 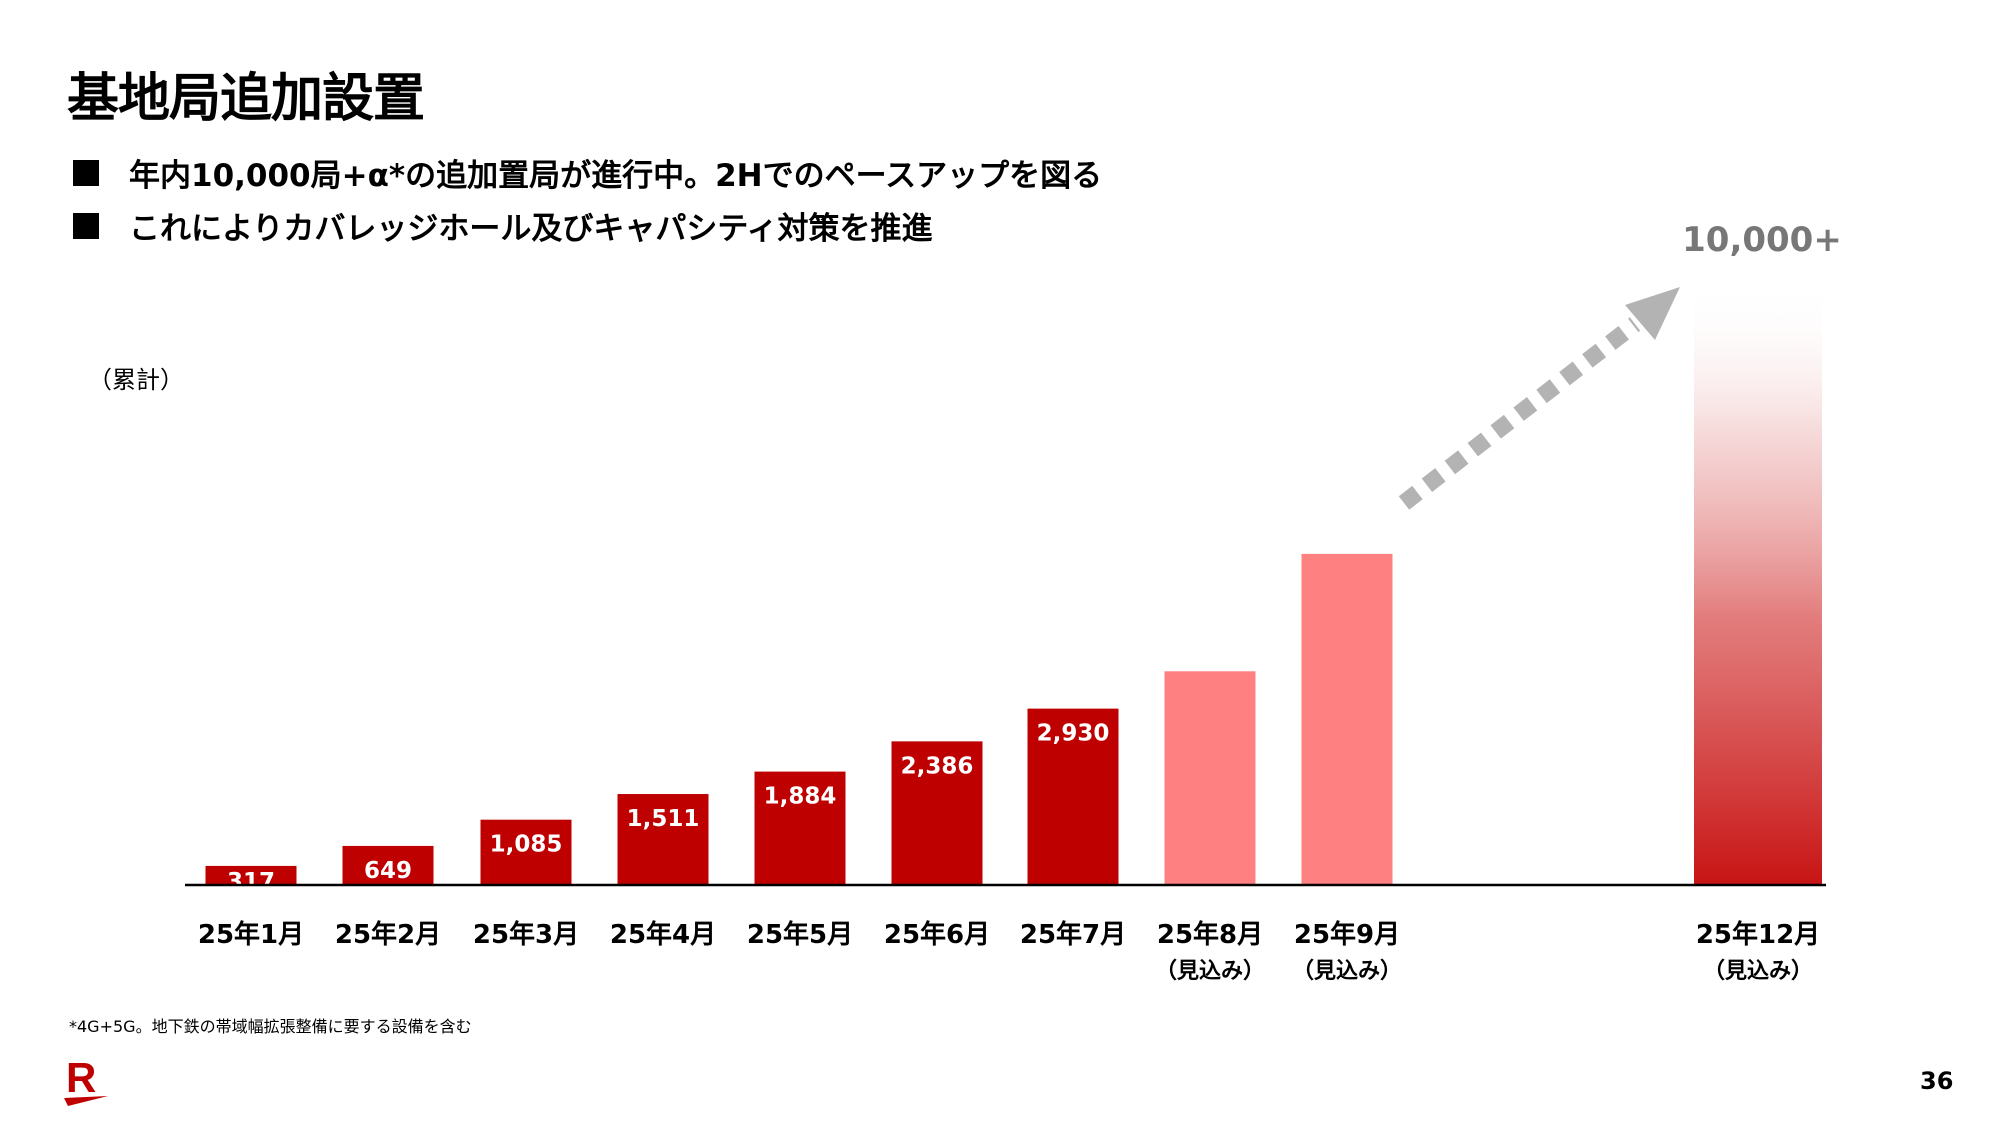 I want to click on x-tick-label: 25年4月, so click(x=663, y=934).